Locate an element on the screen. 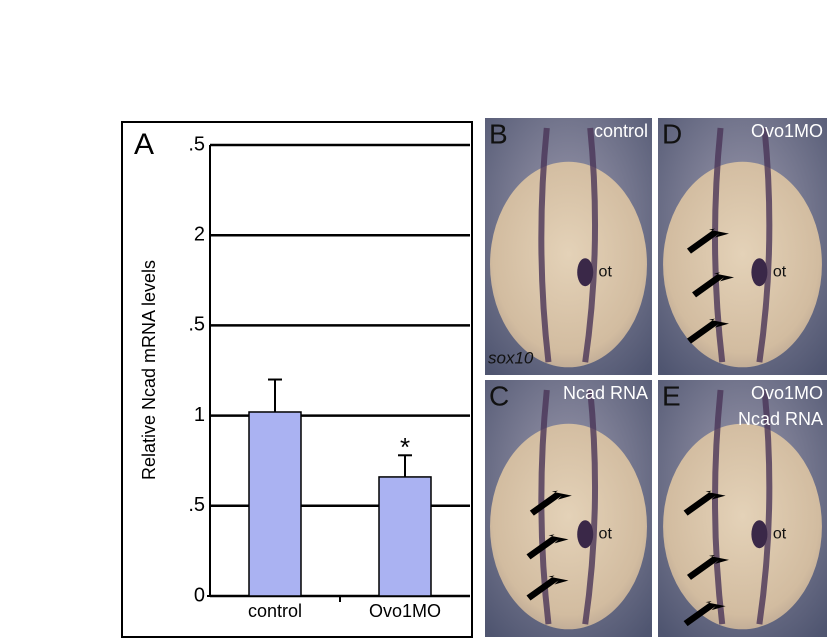  panel-letter: A is located at coordinates (144, 144).